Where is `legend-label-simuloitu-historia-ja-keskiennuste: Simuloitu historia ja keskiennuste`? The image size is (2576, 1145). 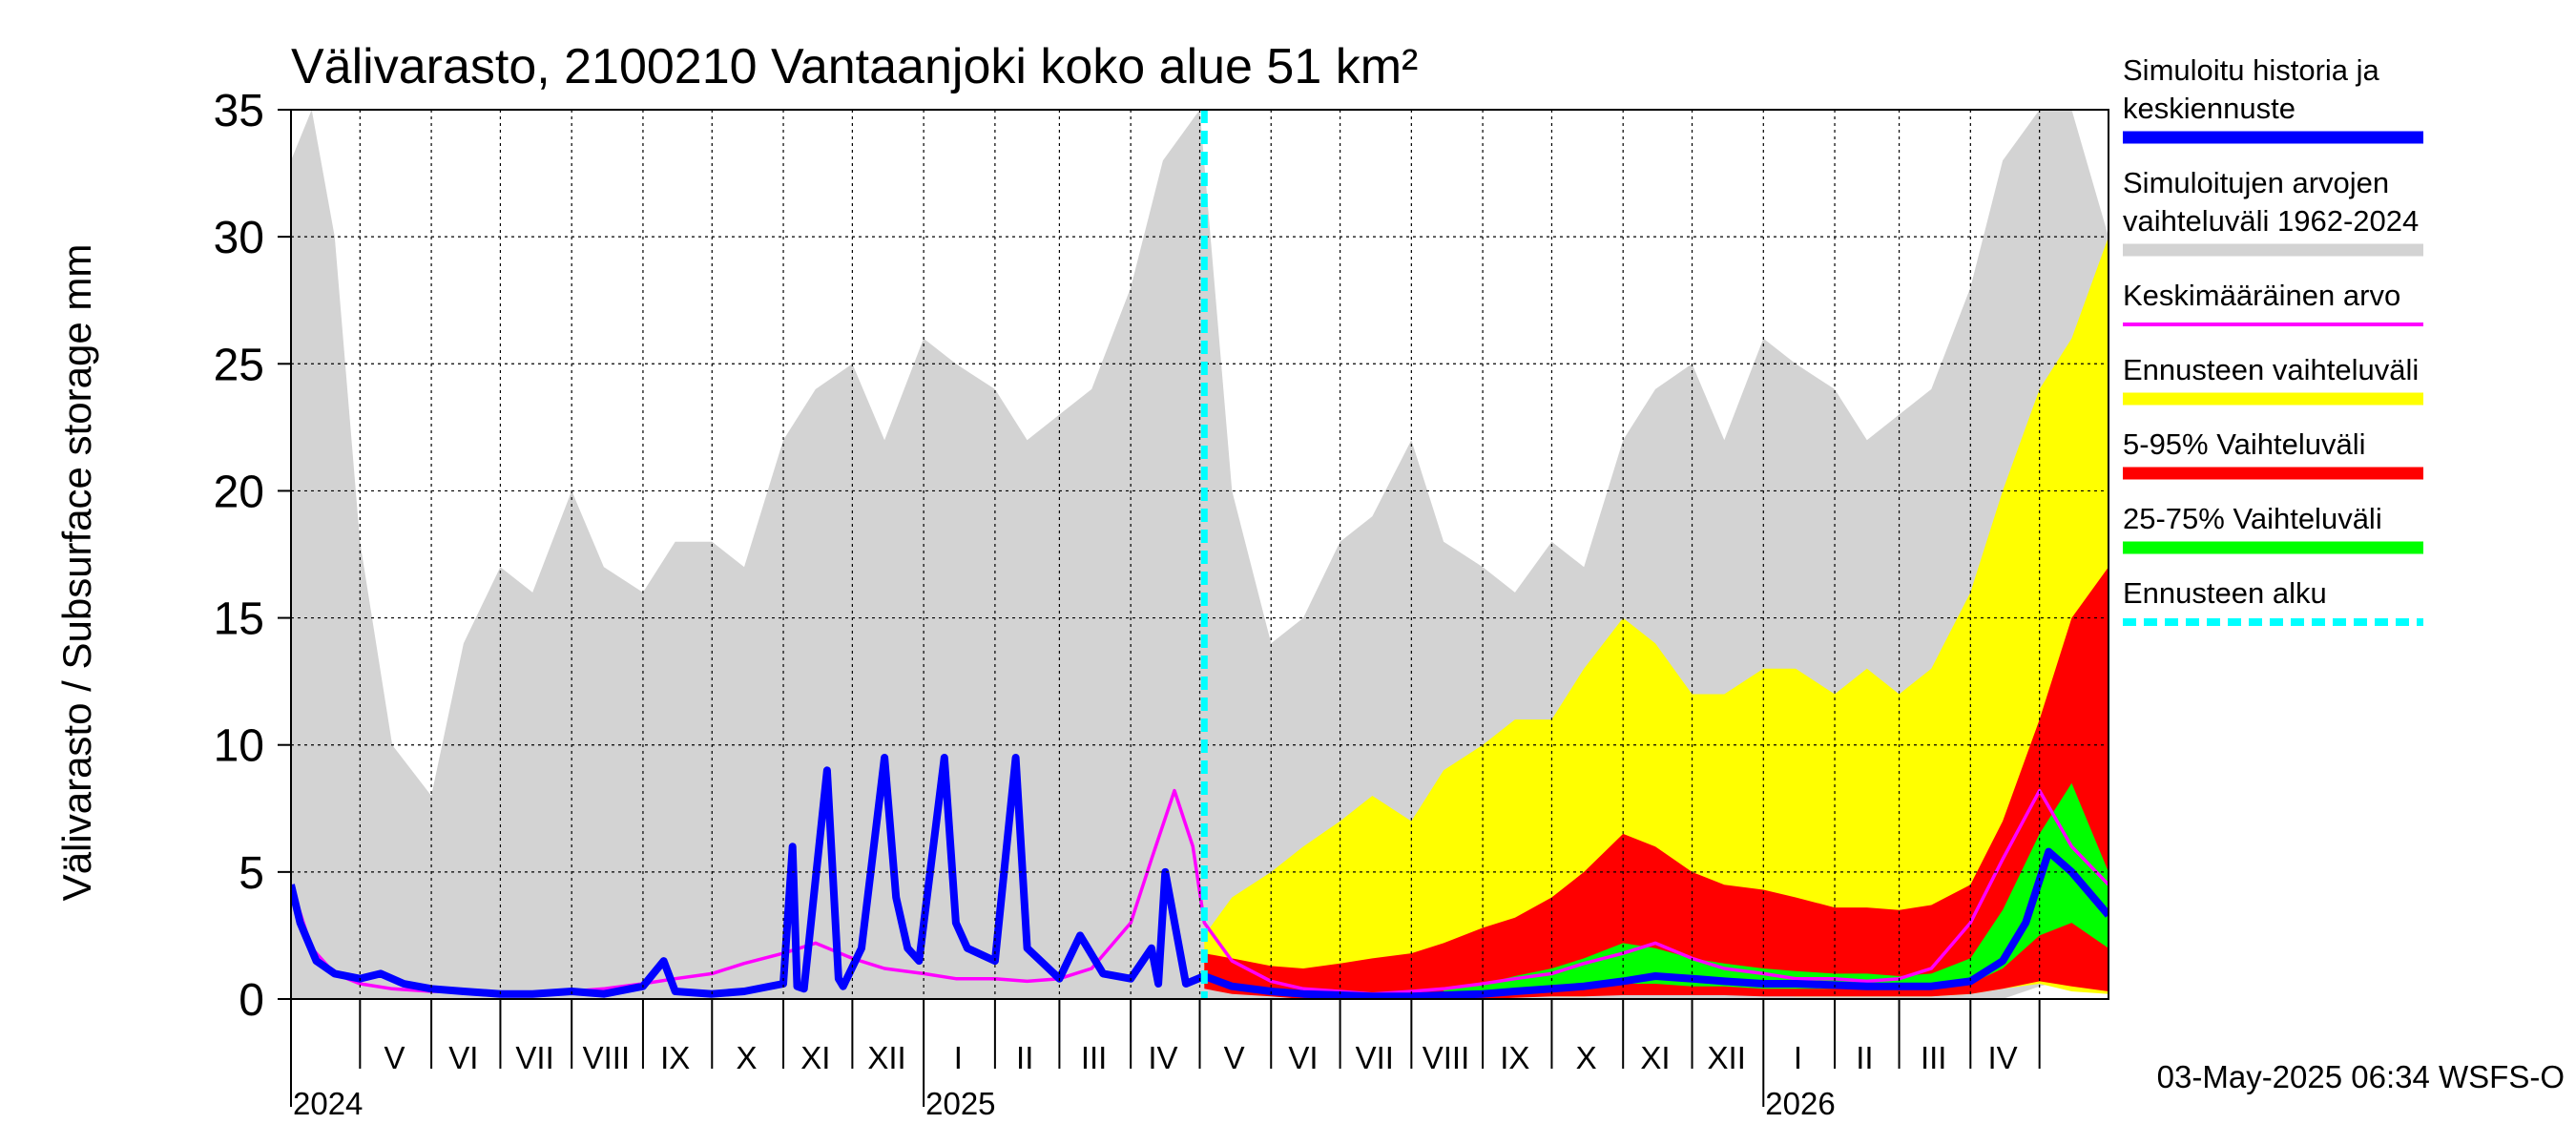 legend-label-simuloitu-historia-ja-keskiennuste: Simuloitu historia ja keskiennuste is located at coordinates (2251, 89).